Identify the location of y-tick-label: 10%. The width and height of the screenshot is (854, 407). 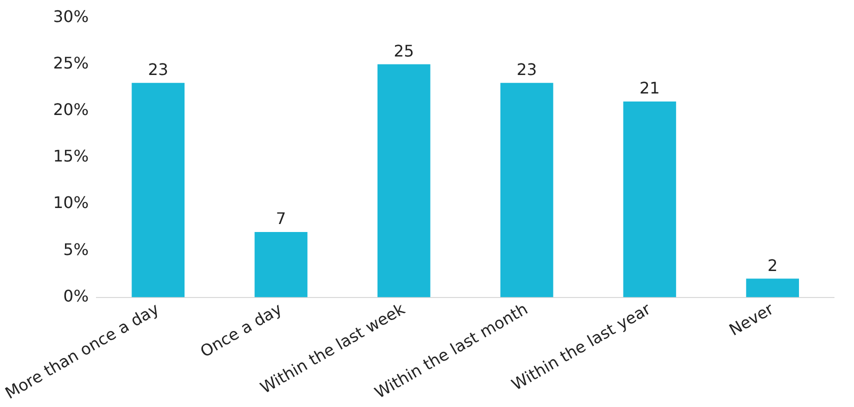
(71, 202).